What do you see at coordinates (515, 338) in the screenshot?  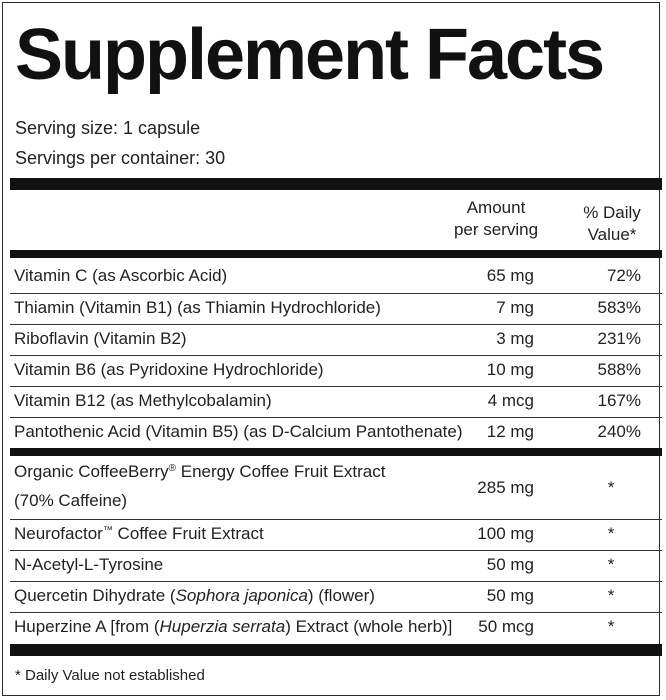 I see `nutrient-amount: 3 mg` at bounding box center [515, 338].